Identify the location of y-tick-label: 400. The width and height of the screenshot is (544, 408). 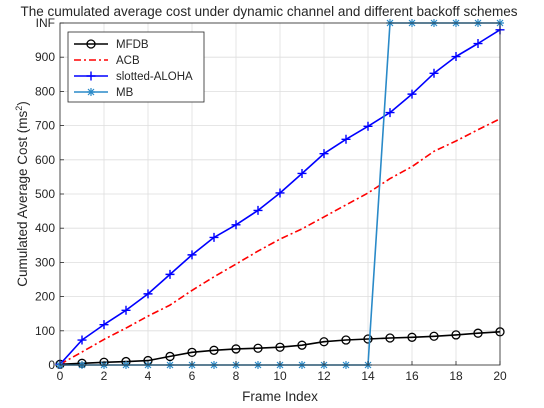
(45, 228).